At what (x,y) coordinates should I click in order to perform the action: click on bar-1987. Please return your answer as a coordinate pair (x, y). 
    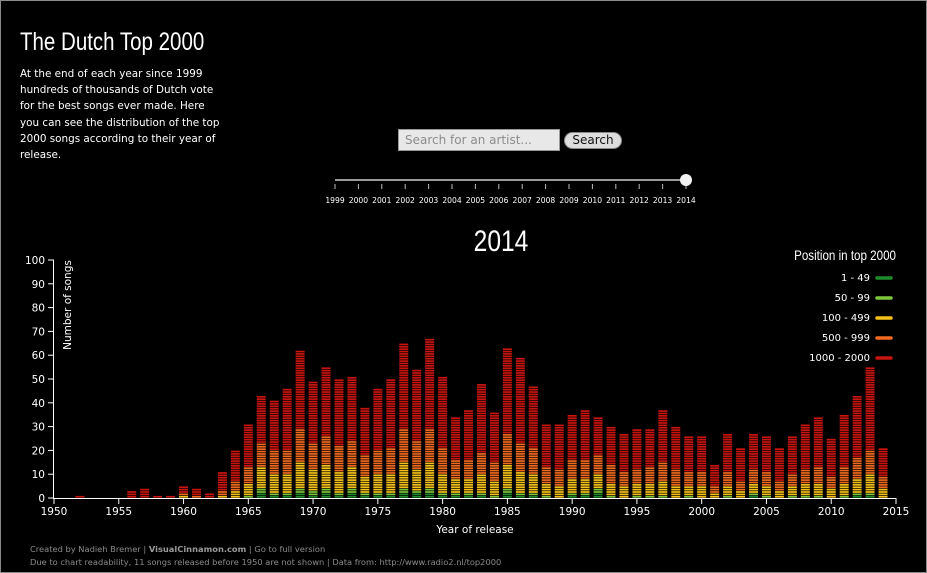
    Looking at the image, I should click on (533, 442).